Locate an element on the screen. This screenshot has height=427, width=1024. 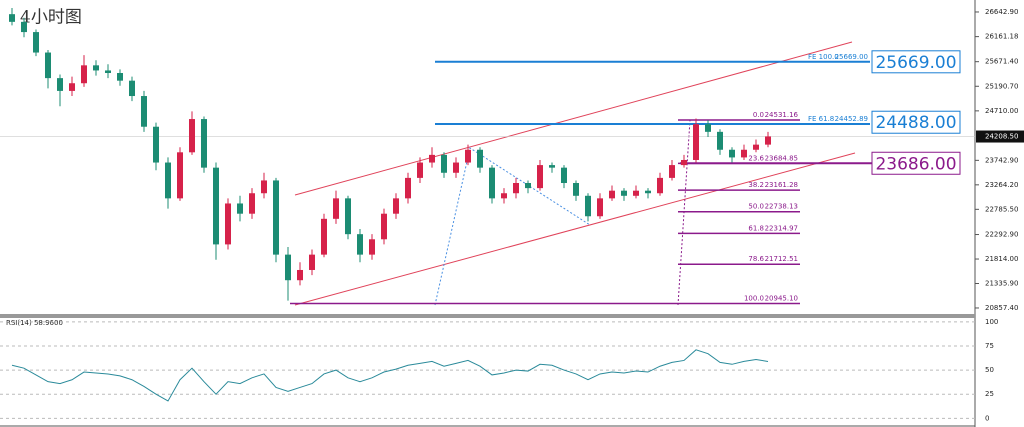
pane-separator is located at coordinates (487, 316).